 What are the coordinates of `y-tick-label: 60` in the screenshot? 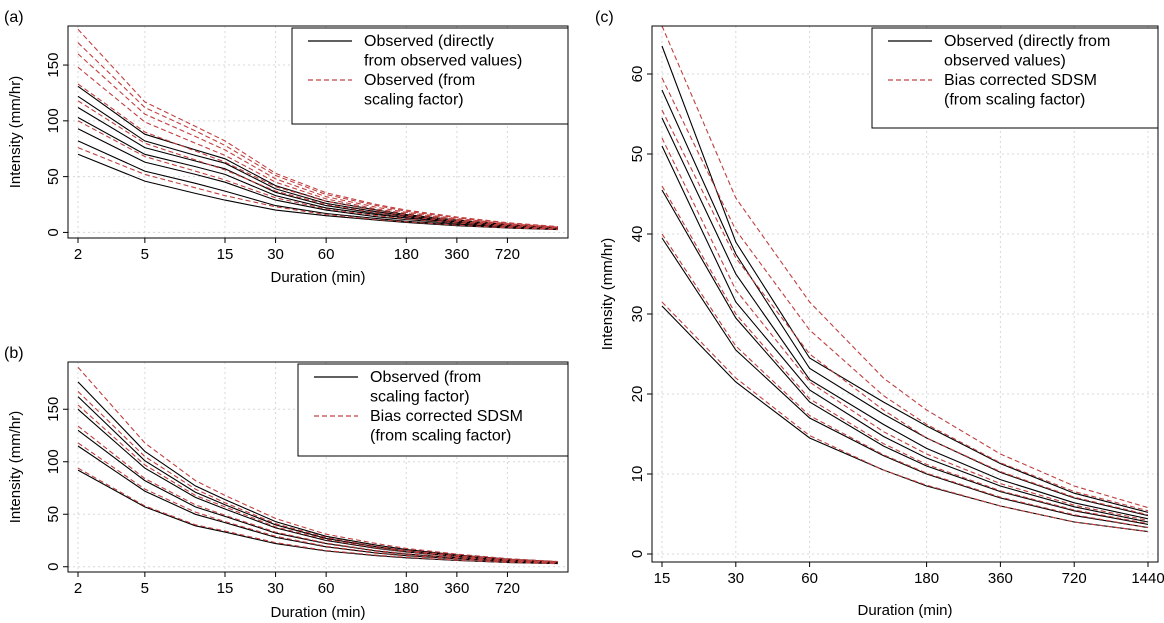 It's located at (637, 74).